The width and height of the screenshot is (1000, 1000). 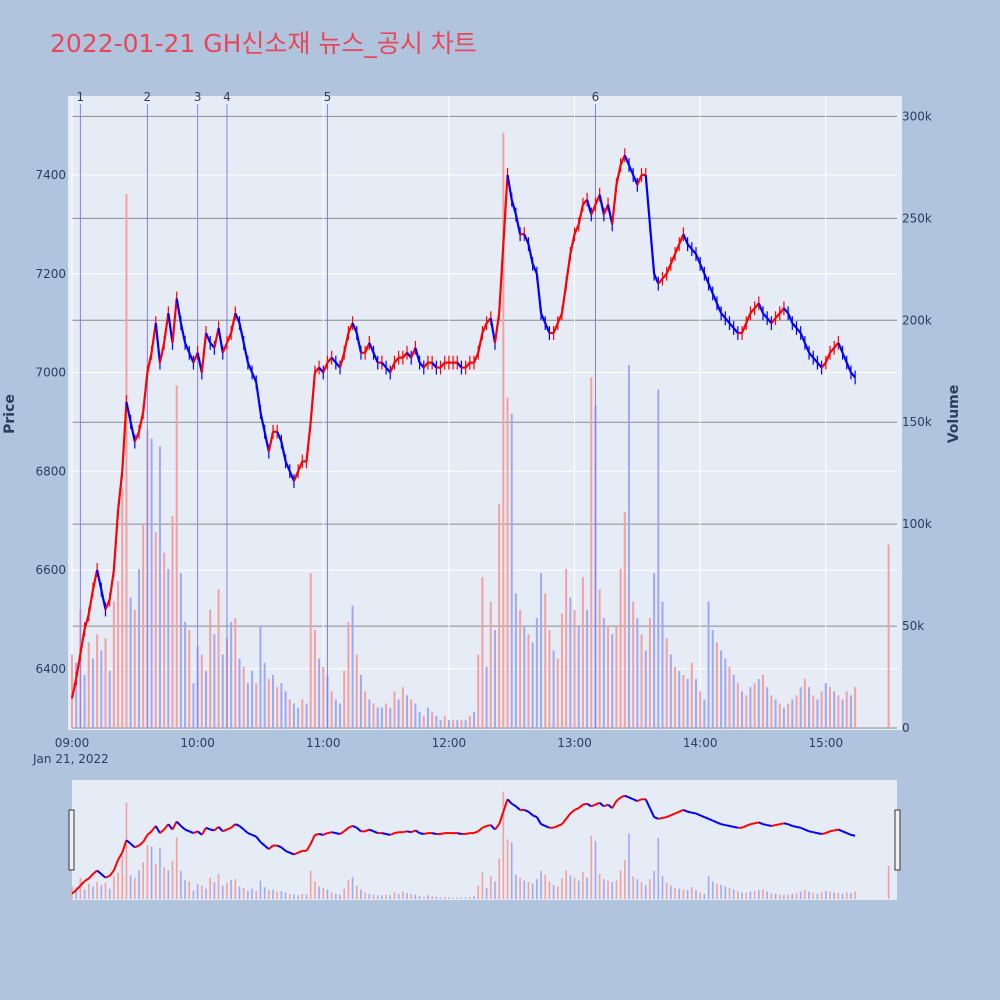 What do you see at coordinates (484, 840) in the screenshot?
I see `range-slider` at bounding box center [484, 840].